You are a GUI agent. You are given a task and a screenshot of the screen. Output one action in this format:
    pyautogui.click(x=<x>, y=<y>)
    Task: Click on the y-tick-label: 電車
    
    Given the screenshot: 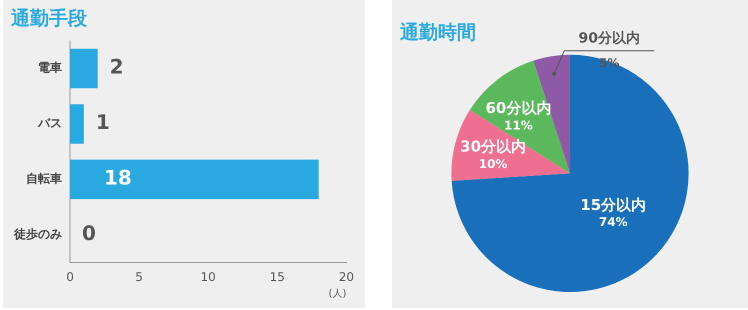 What is the action you would take?
    pyautogui.click(x=50, y=67)
    